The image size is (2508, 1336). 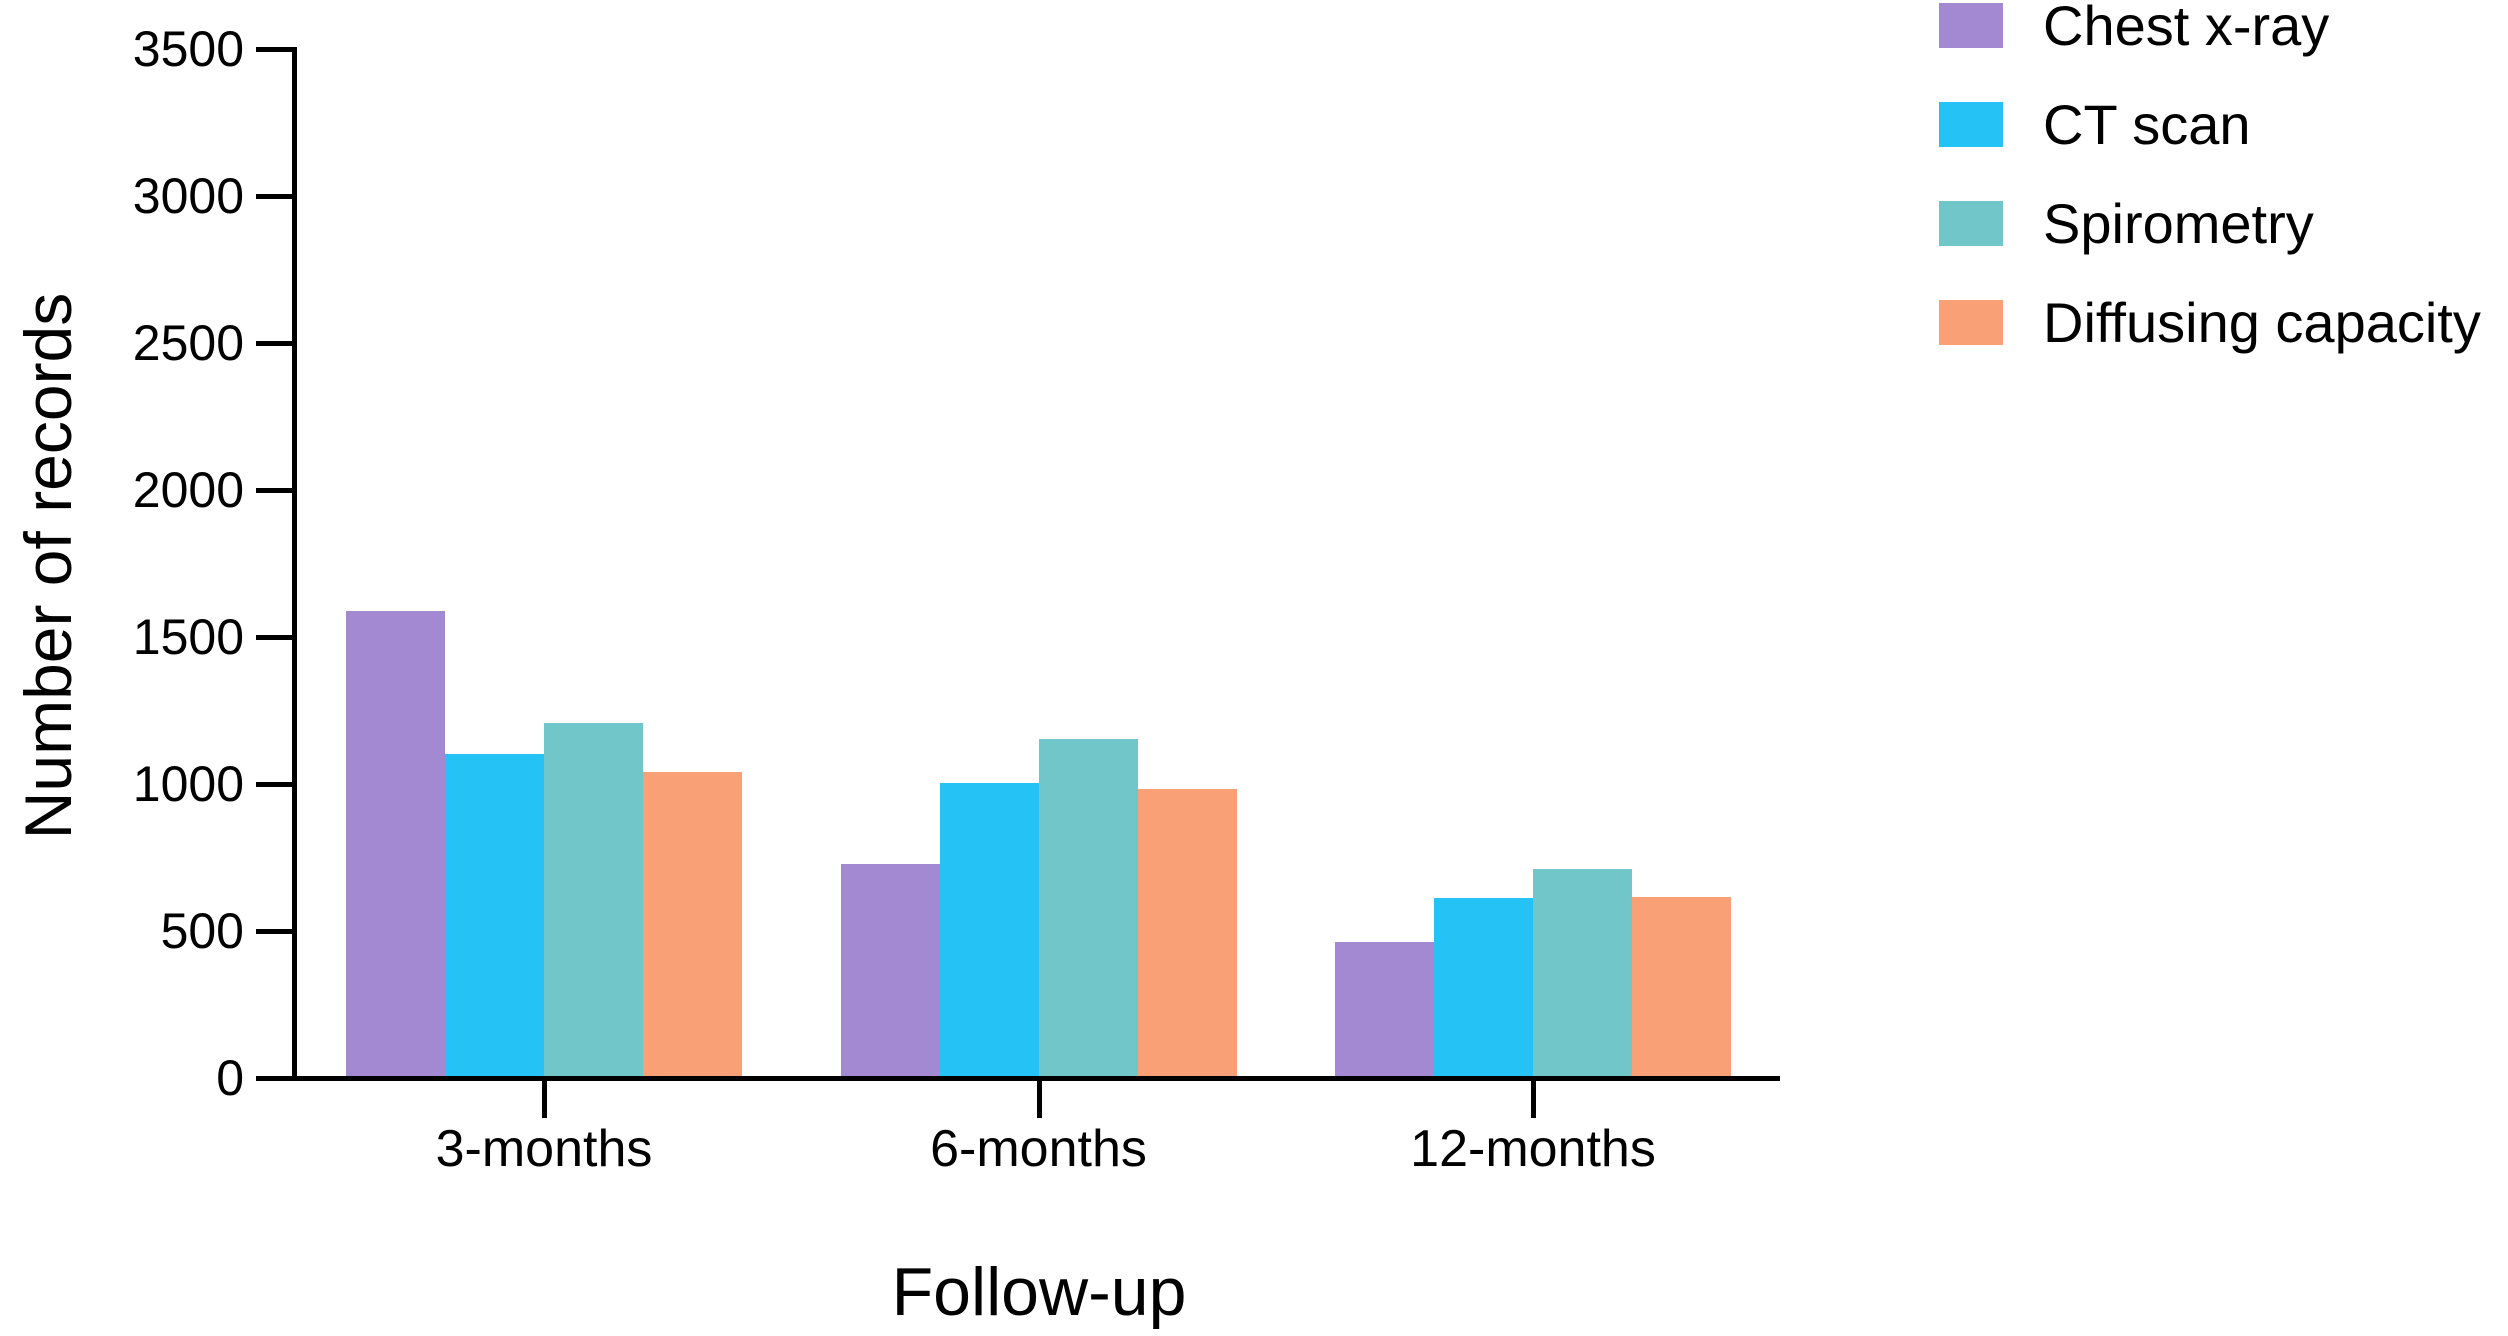 What do you see at coordinates (1483, 987) in the screenshot?
I see `bar-ct-scan-12-months` at bounding box center [1483, 987].